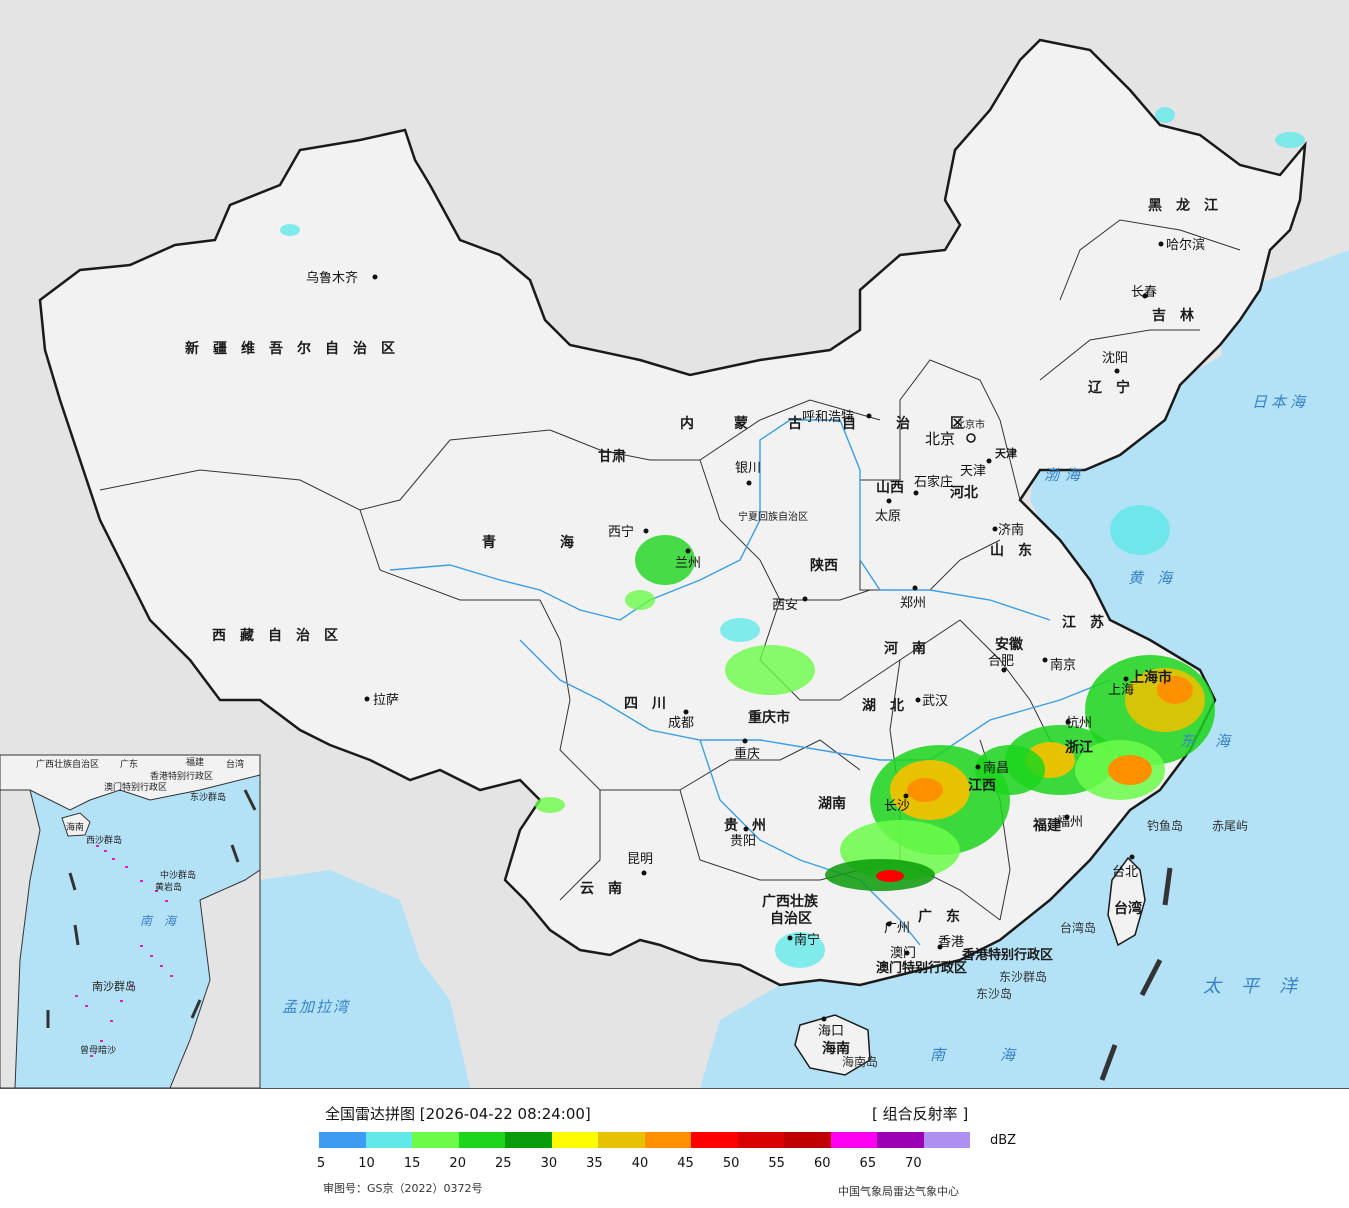  What do you see at coordinates (1003, 1140) in the screenshot?
I see `legend-unit: dBZ` at bounding box center [1003, 1140].